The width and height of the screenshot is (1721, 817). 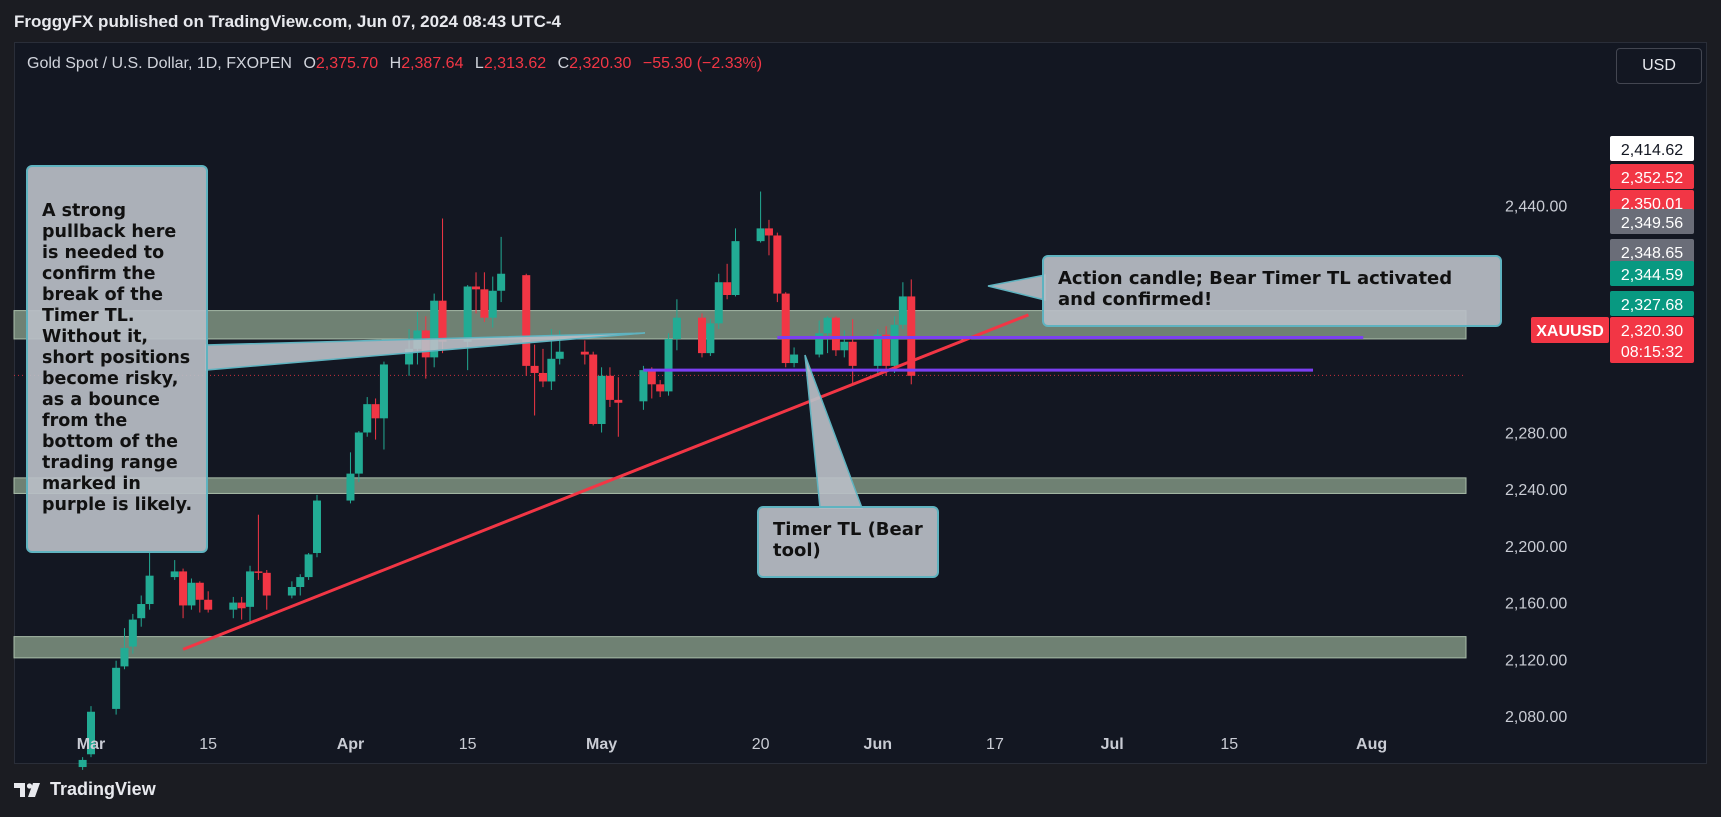 What do you see at coordinates (27, 789) in the screenshot?
I see `tradingview-logo-icon` at bounding box center [27, 789].